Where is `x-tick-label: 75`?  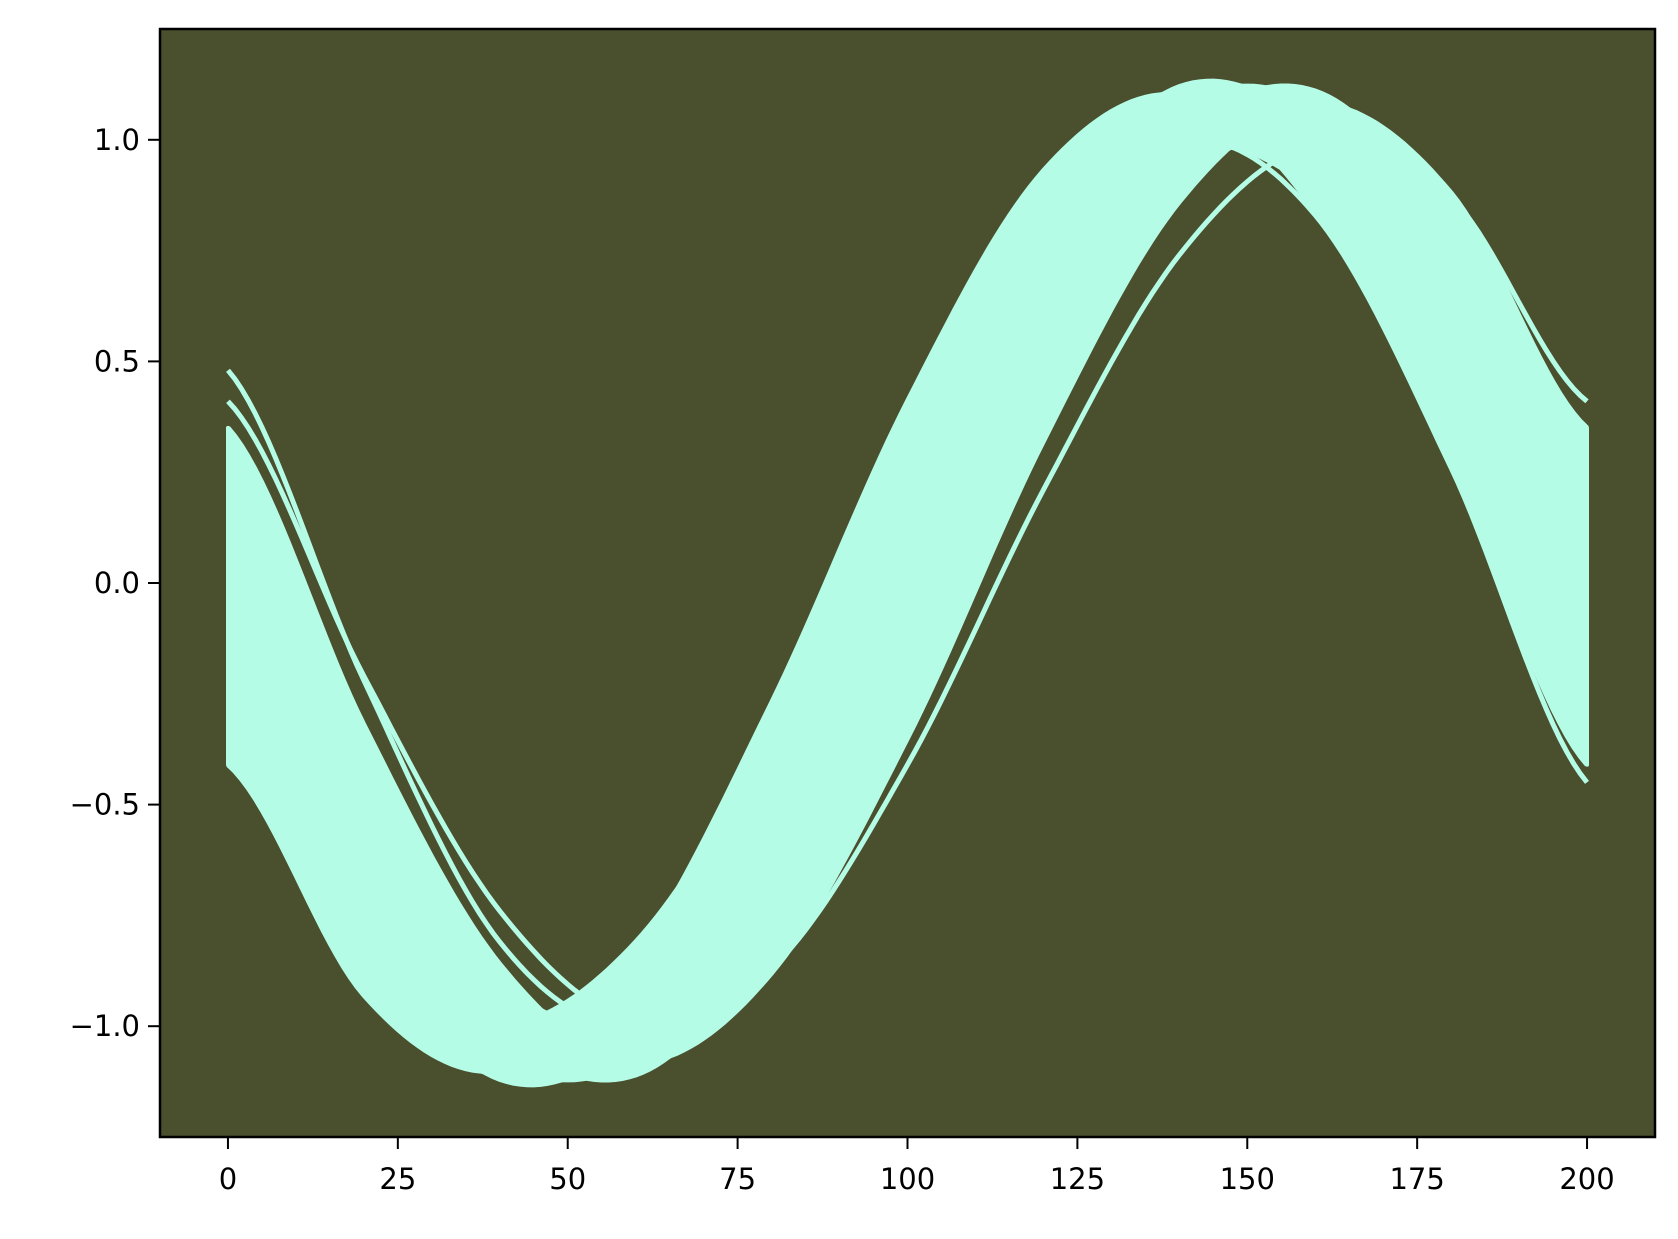 x-tick-label: 75 is located at coordinates (737, 1179).